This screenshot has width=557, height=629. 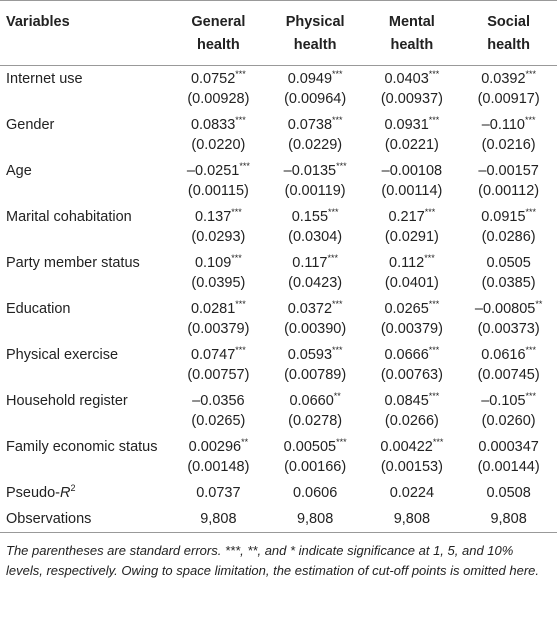 I want to click on coefficient: 0.00422, so click(x=406, y=447).